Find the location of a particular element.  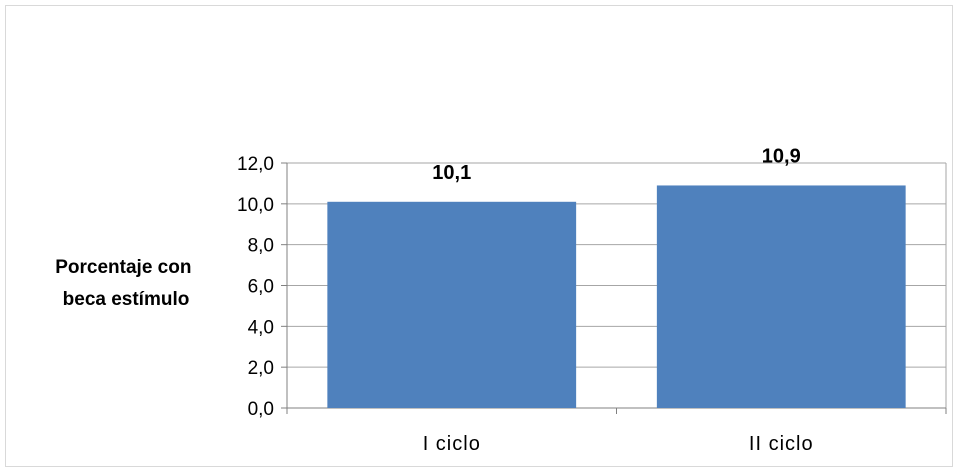

data-label: 10,9 is located at coordinates (781, 156).